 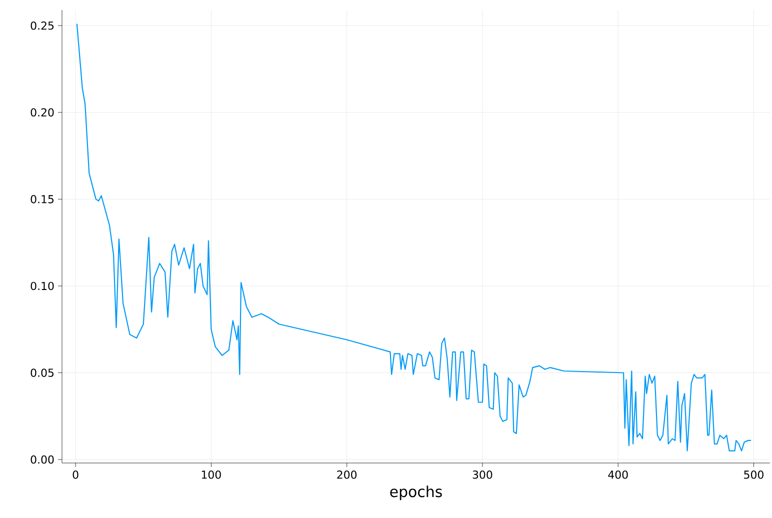 I want to click on x-tick-label: 300, so click(x=482, y=474).